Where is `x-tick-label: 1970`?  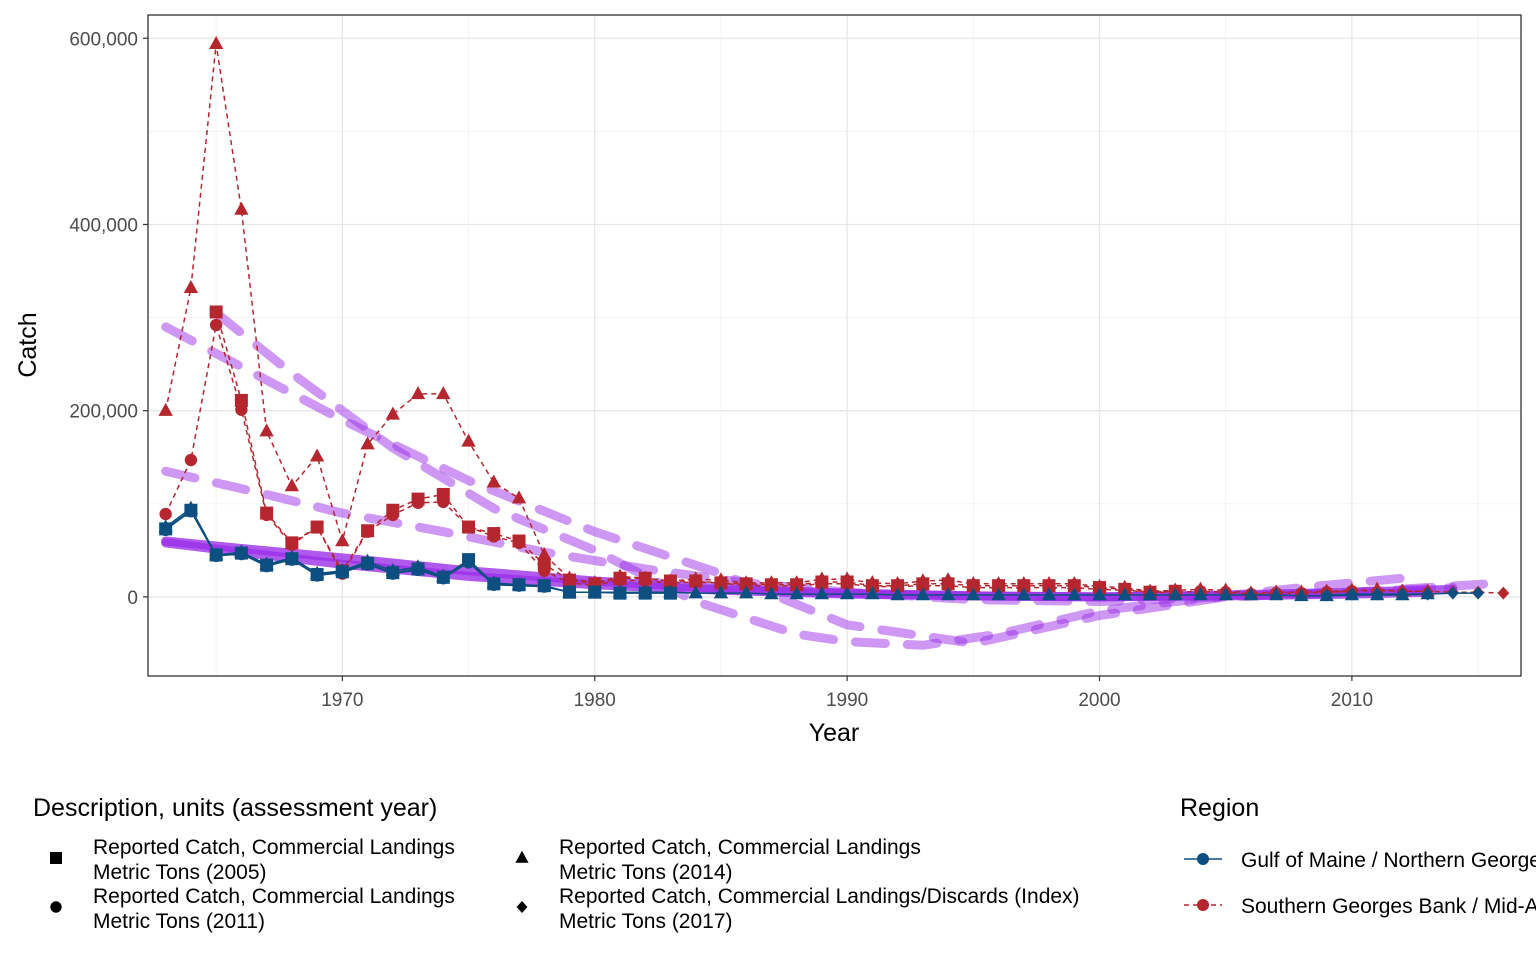
x-tick-label: 1970 is located at coordinates (342, 700).